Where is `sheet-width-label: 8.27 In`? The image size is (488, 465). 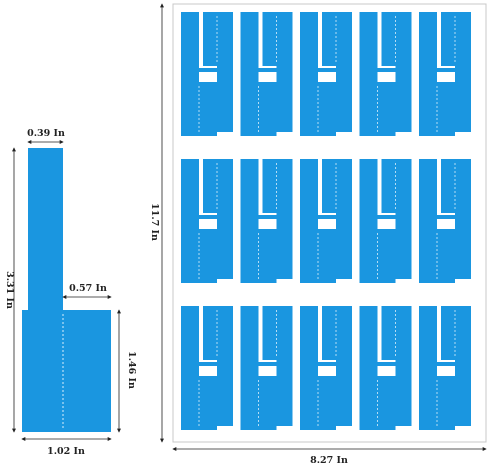 sheet-width-label: 8.27 In is located at coordinates (329, 460).